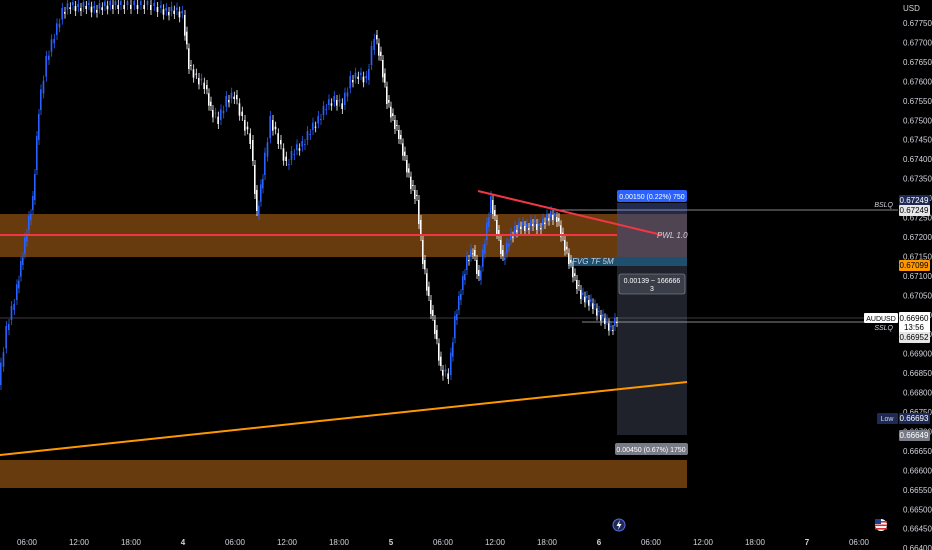 The width and height of the screenshot is (932, 550). Describe the element at coordinates (547, 542) in the screenshot. I see `time-tick-label: 18:00` at that location.